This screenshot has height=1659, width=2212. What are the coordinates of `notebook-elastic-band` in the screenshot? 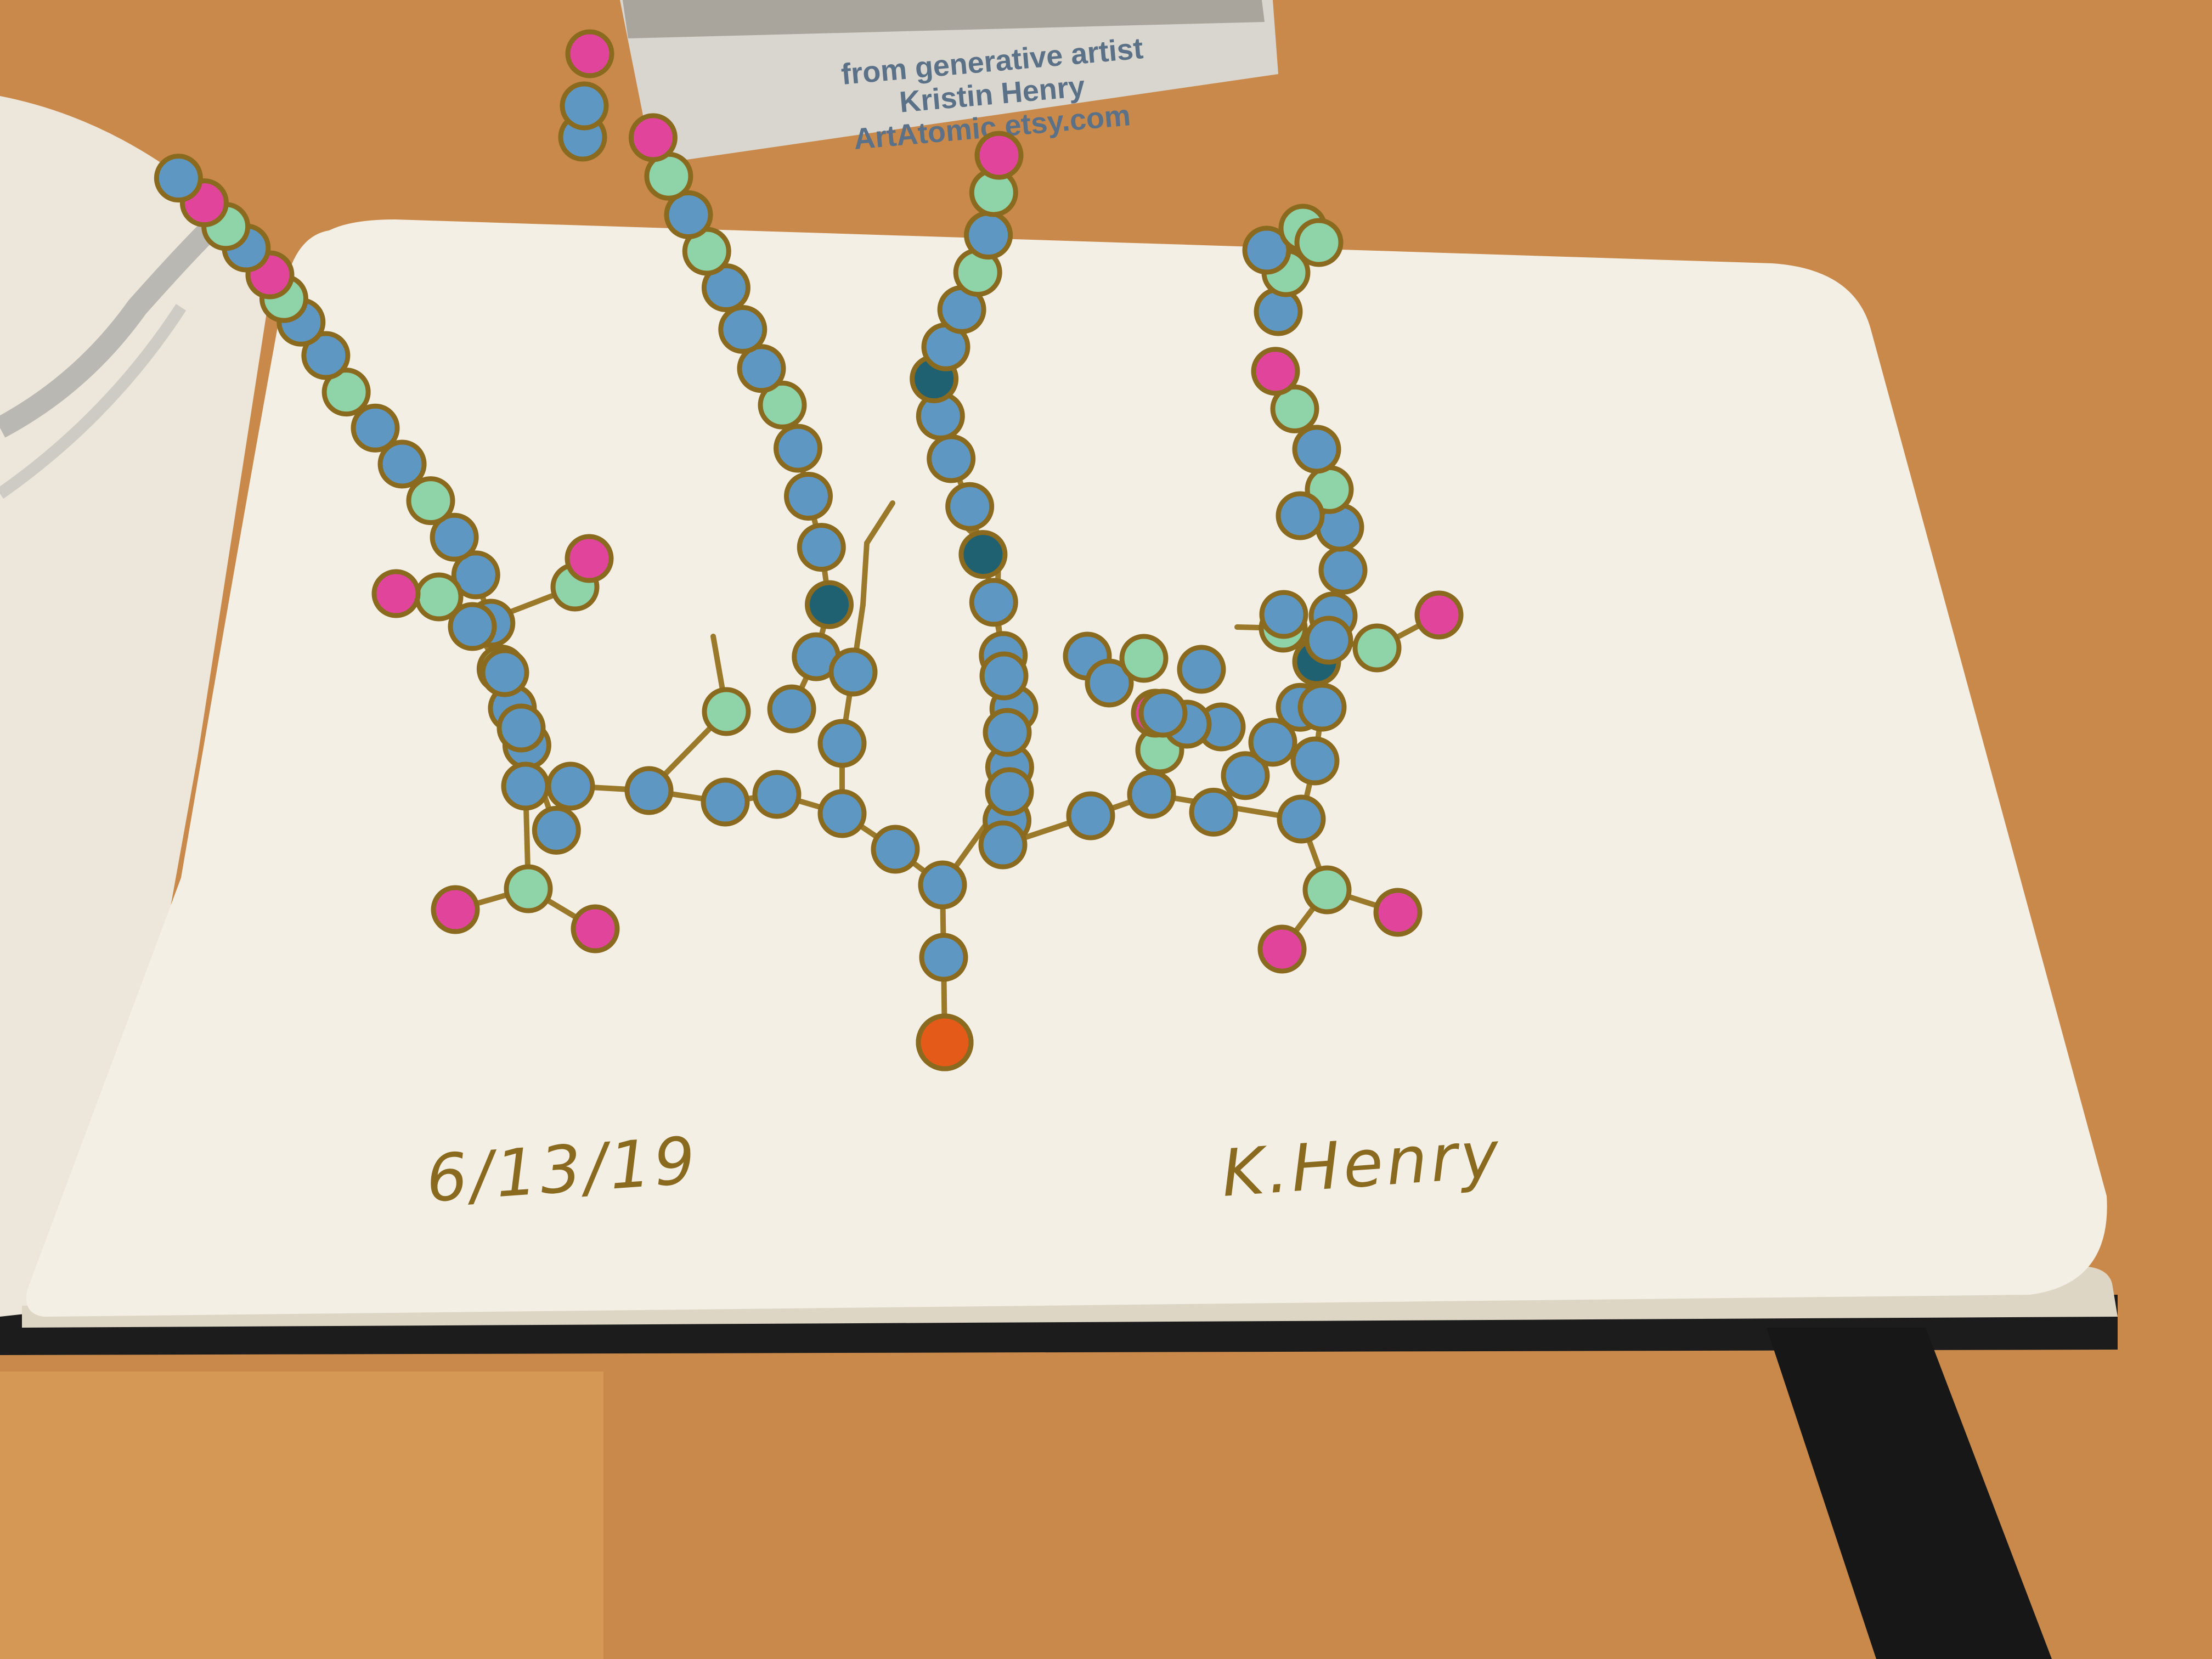 It's located at (1909, 1493).